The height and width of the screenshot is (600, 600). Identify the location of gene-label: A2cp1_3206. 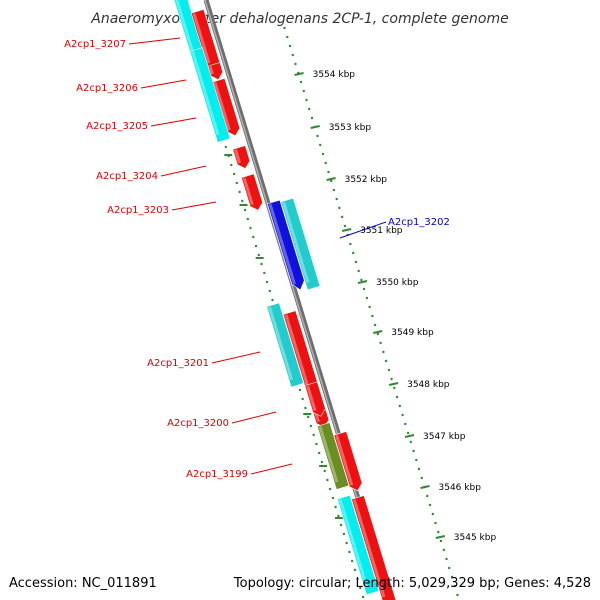
(107, 88).